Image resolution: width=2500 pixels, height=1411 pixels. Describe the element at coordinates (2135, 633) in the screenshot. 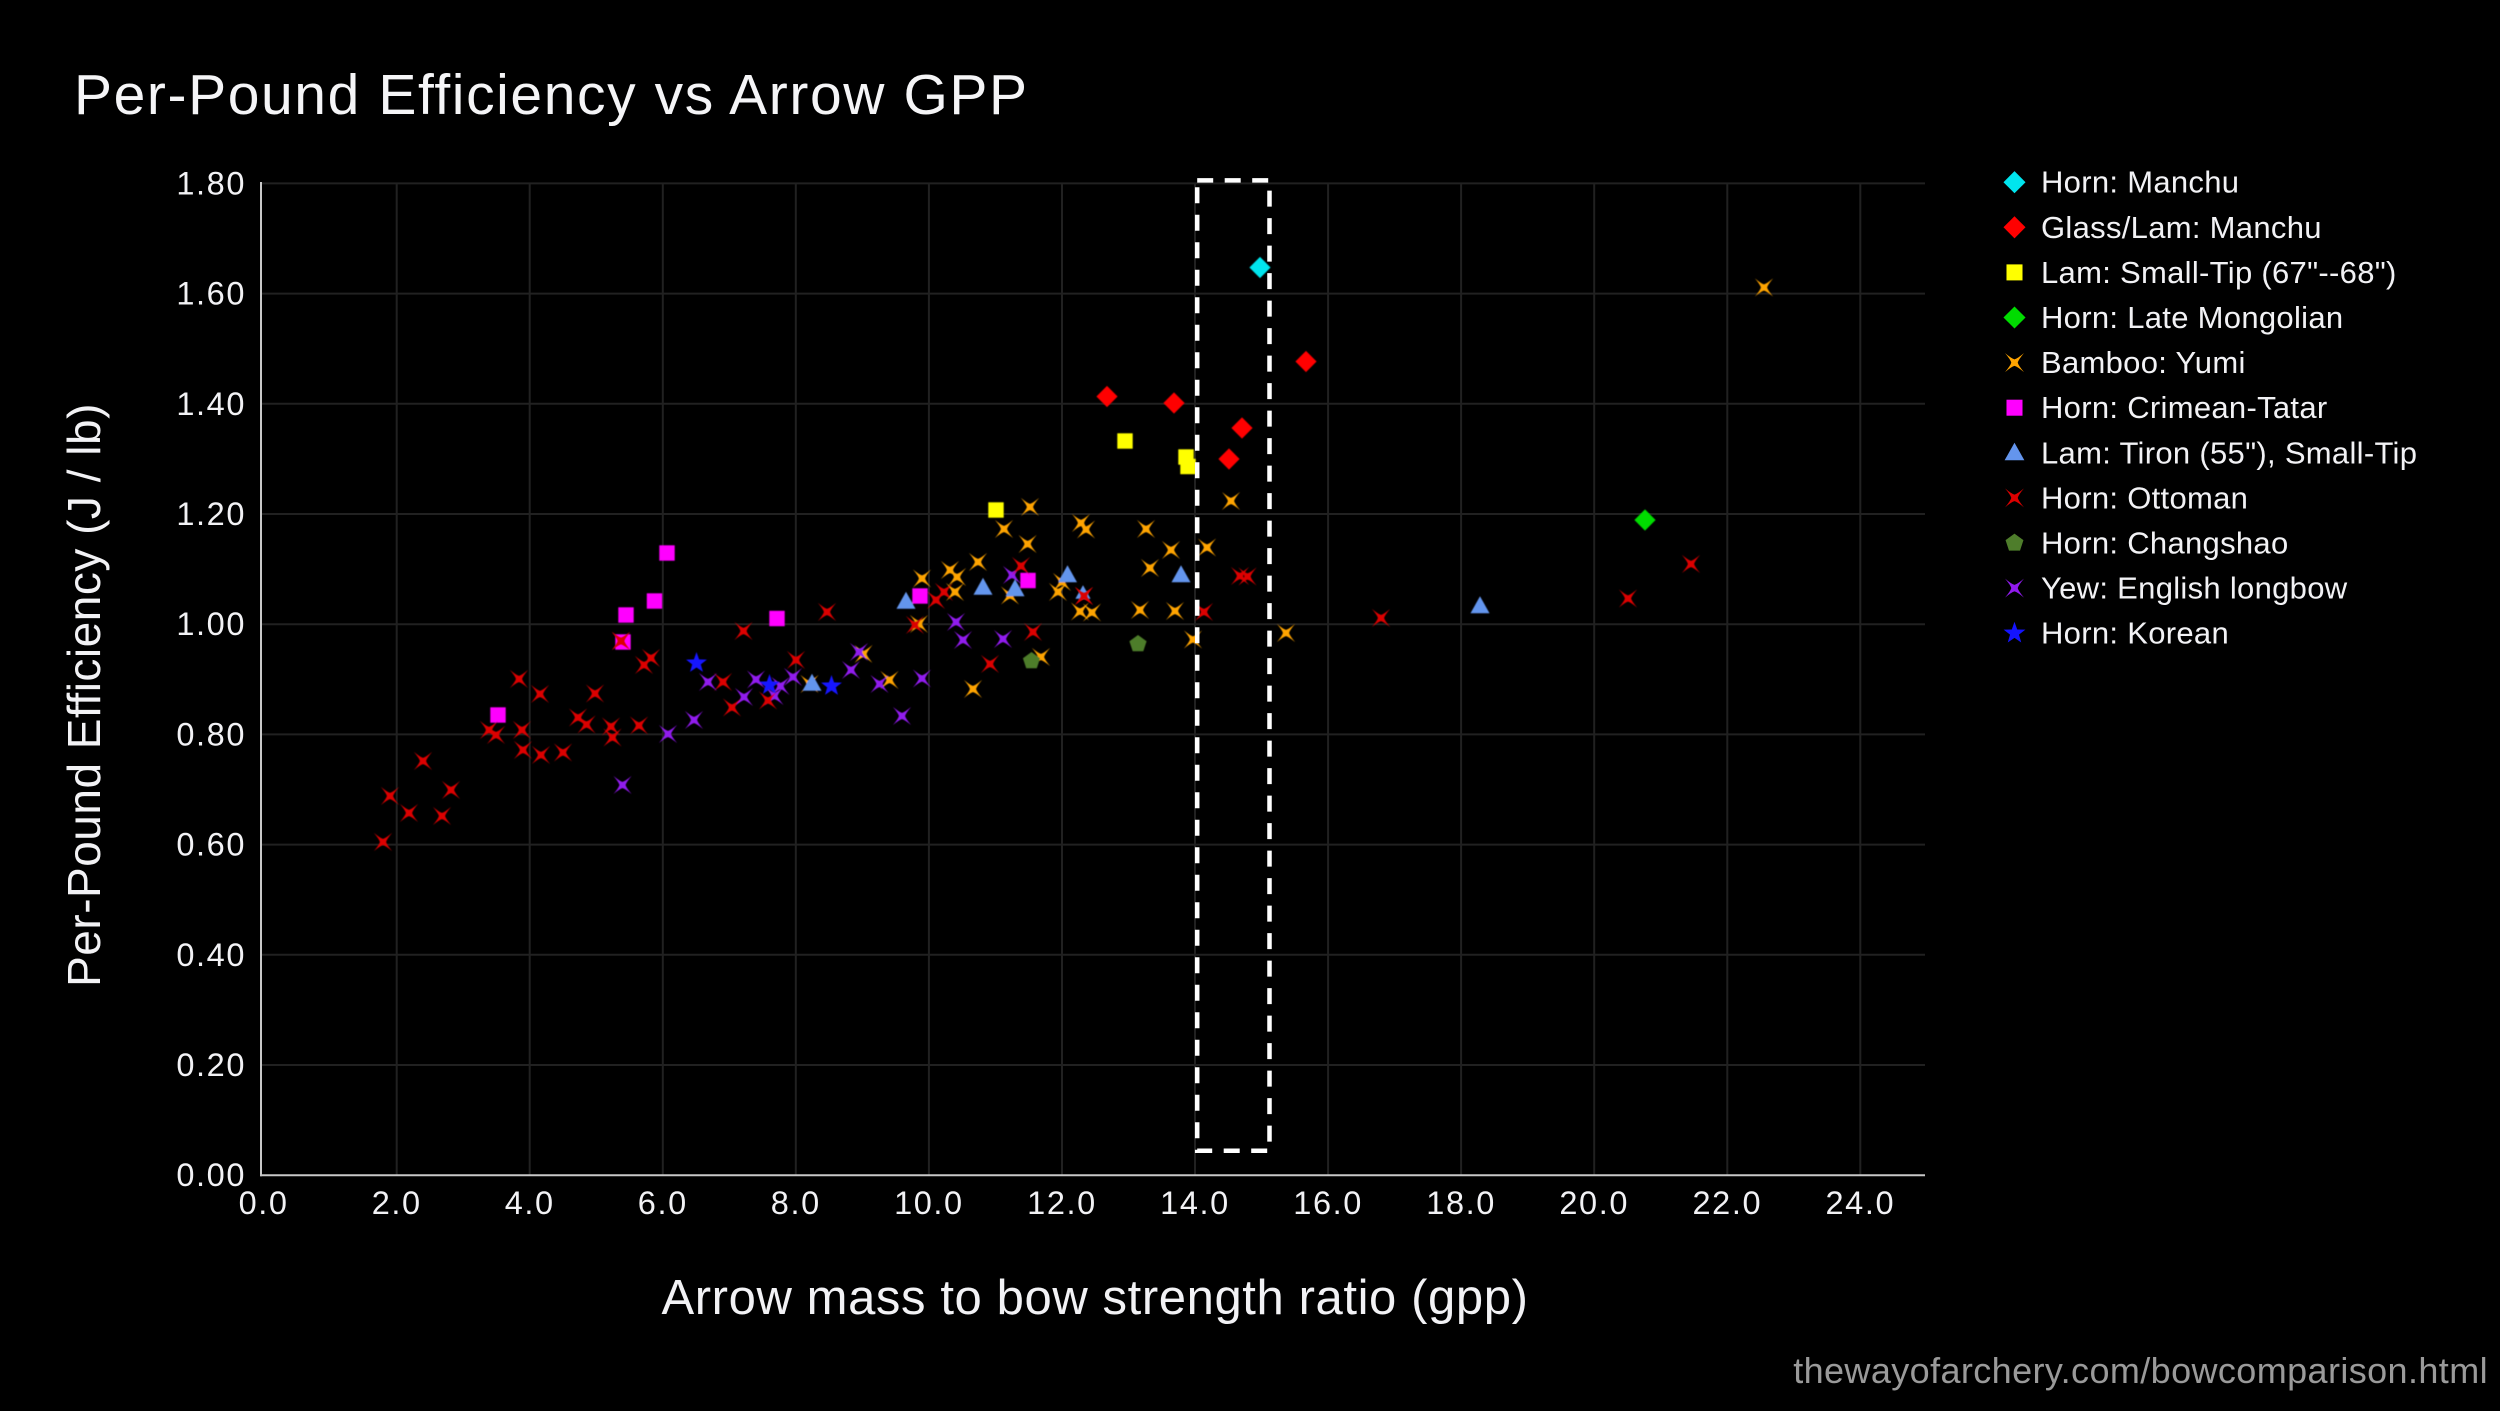

I see `svg-text: Horn: Korean` at that location.